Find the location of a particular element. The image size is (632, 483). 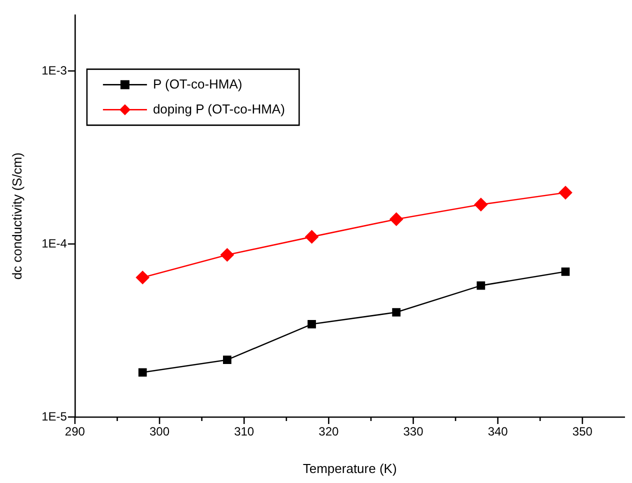

legend-label: P (OT-co-HMA) is located at coordinates (197, 84).